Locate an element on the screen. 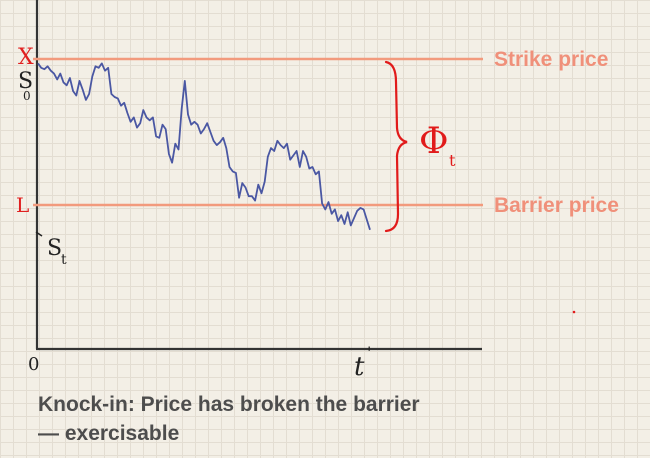 This screenshot has width=650, height=458. red-dot is located at coordinates (574, 312).